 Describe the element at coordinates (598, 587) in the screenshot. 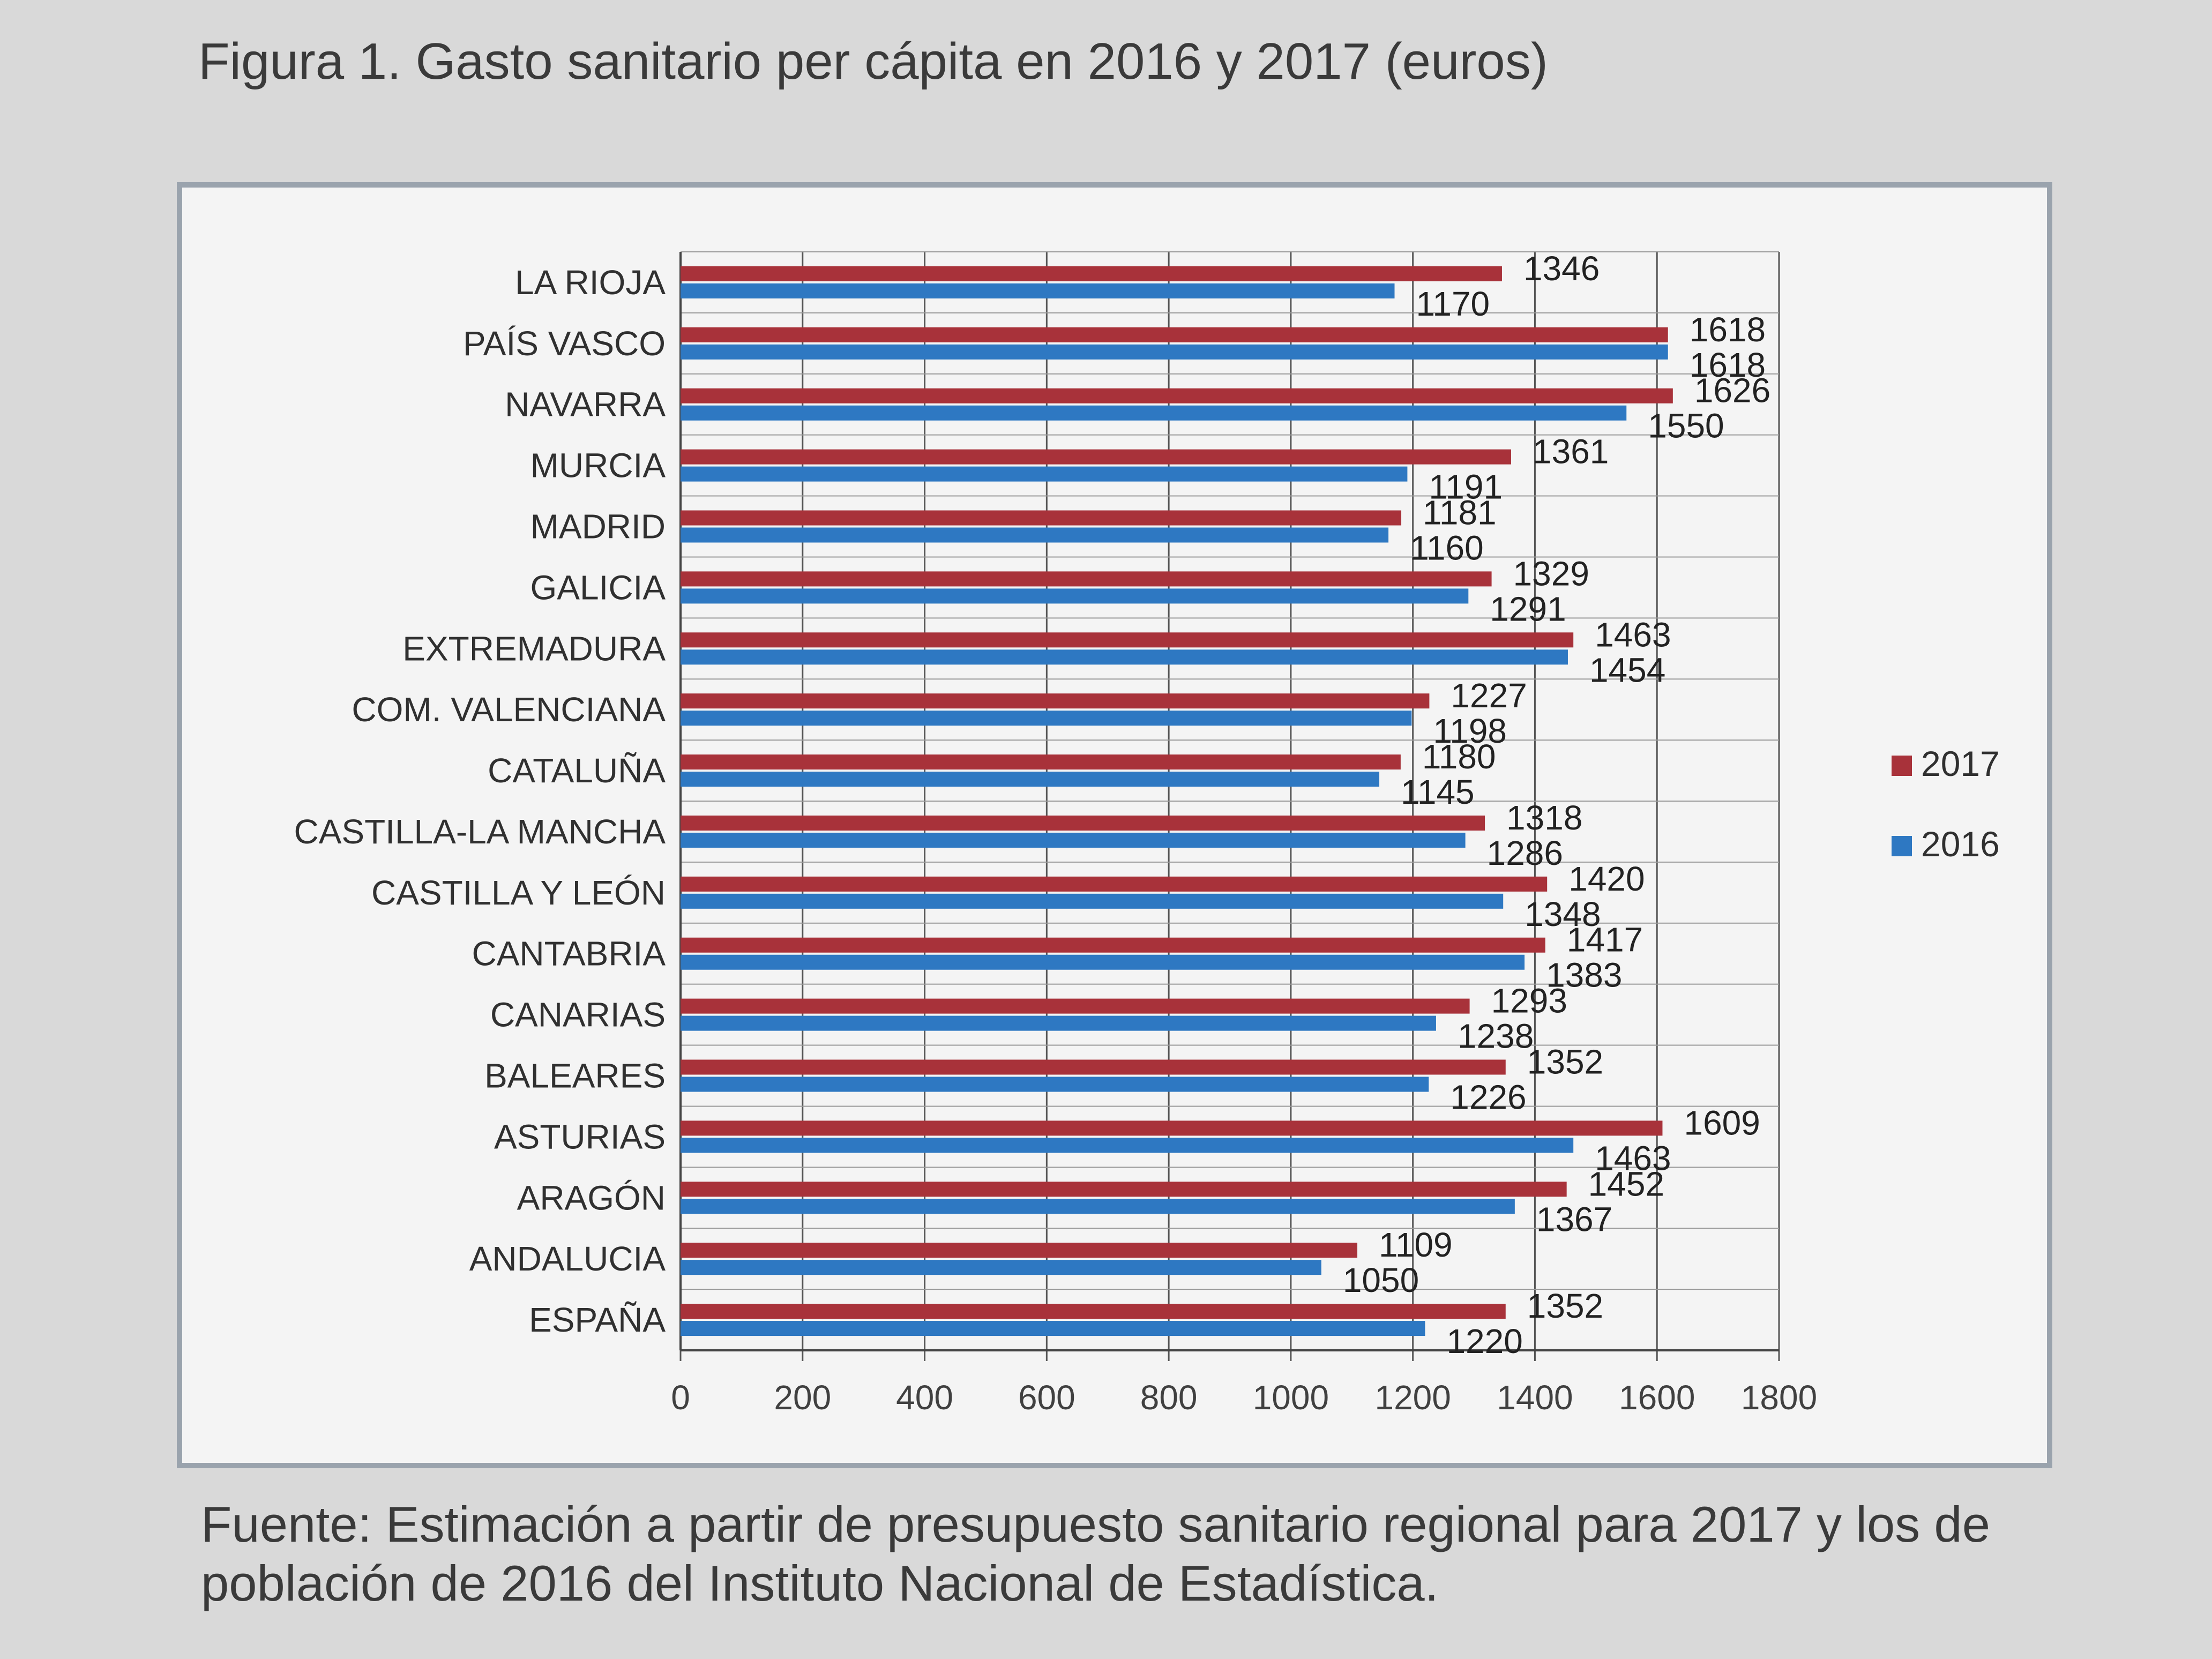

I see `category-label: GALICIA` at that location.